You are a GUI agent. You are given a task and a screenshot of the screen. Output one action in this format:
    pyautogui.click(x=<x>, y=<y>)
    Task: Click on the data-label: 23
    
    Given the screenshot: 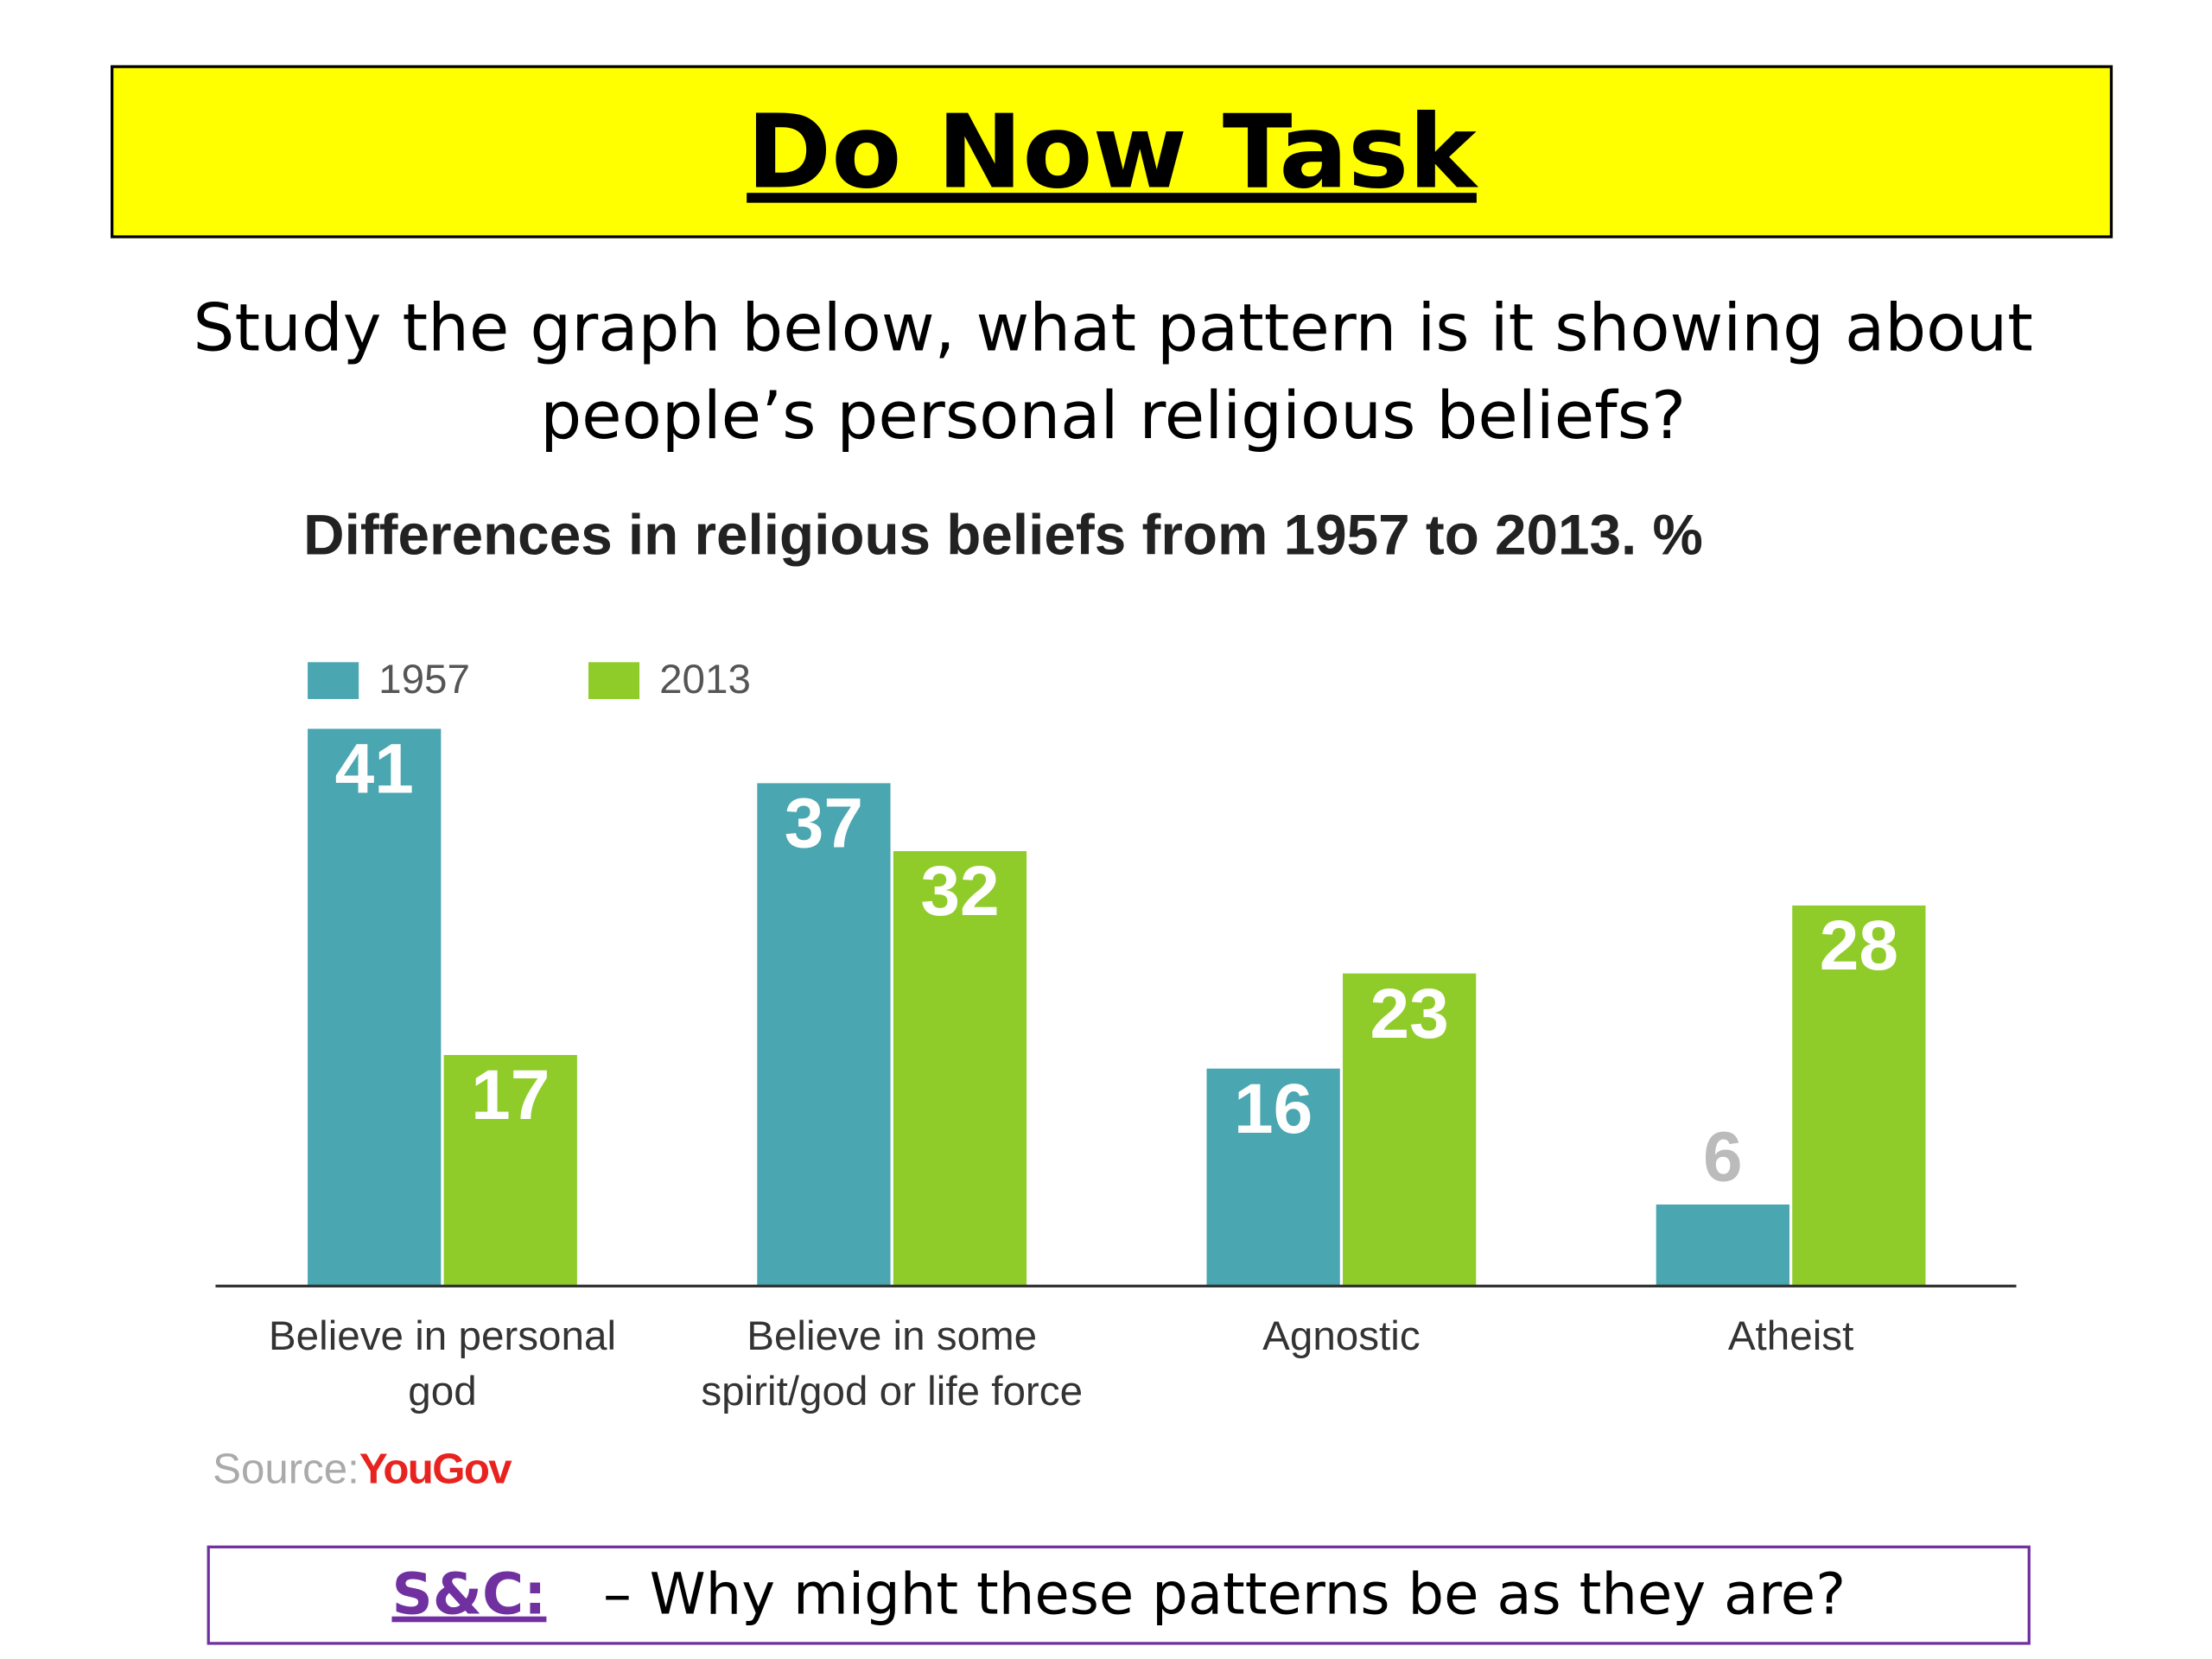 What is the action you would take?
    pyautogui.click(x=1409, y=1014)
    